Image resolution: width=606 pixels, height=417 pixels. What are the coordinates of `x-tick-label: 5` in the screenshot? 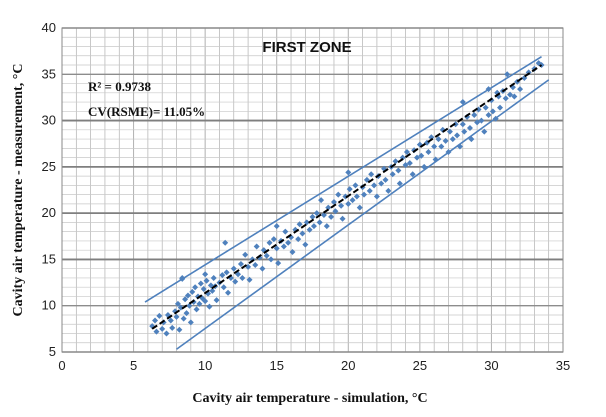 It's located at (133, 365).